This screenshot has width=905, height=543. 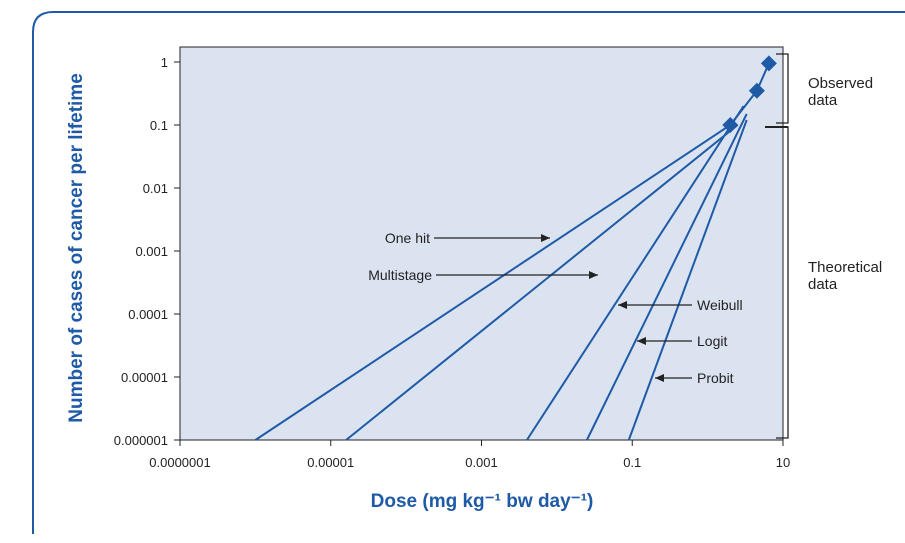 I want to click on observed-points, so click(x=749, y=94).